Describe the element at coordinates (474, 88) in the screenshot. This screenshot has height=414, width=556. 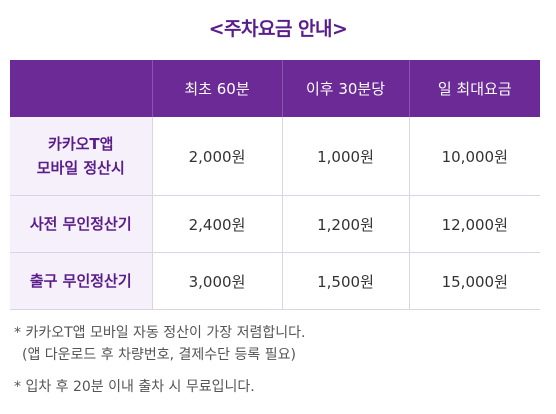
I see `header-daily-max: 일 최대요금` at that location.